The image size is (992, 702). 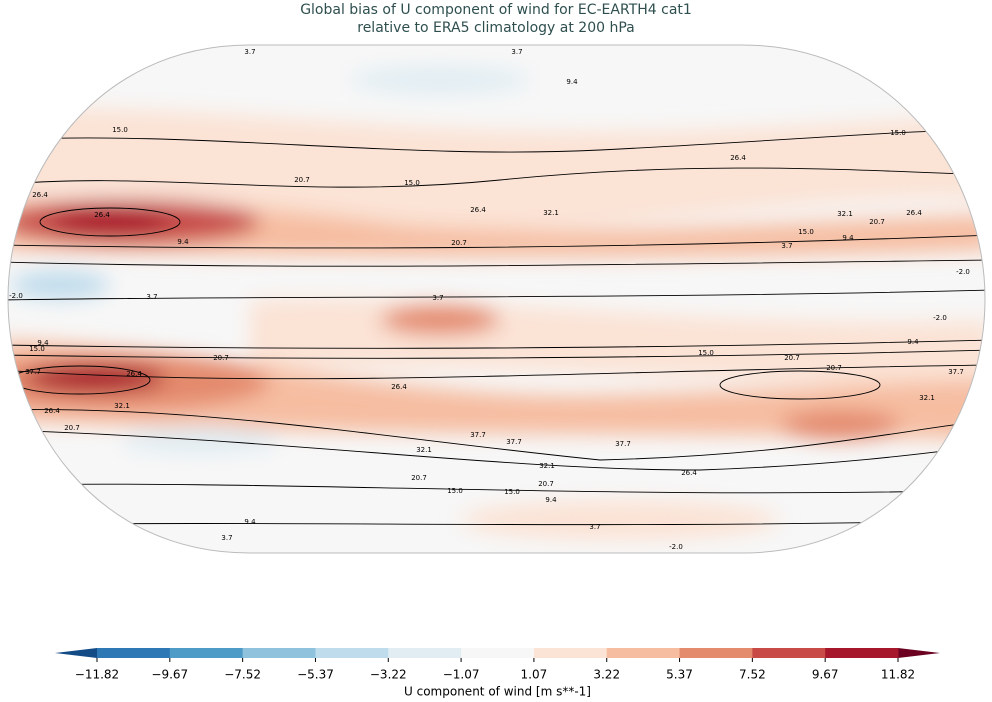 I want to click on colorbar-tick-label: −11.82, so click(x=97, y=675).